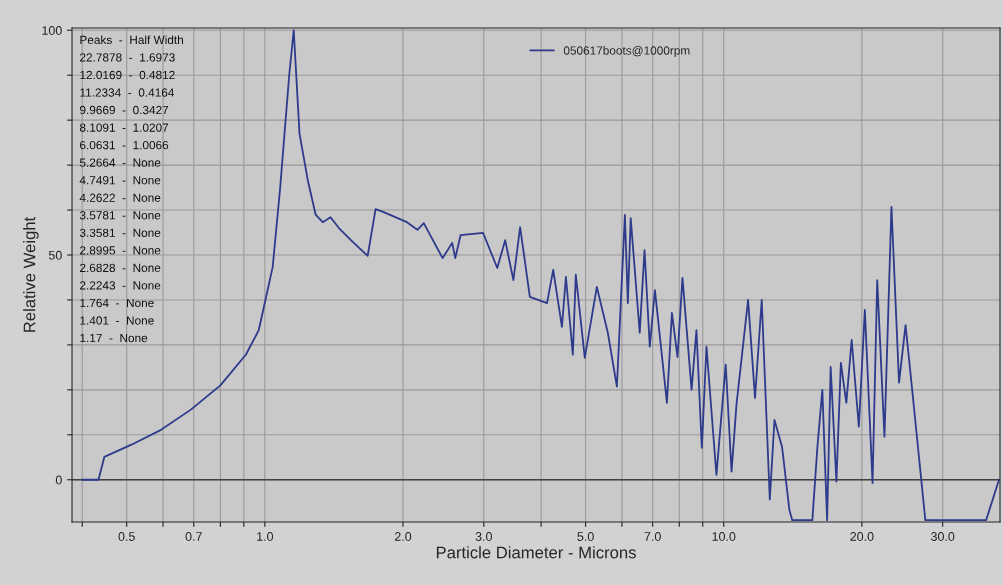  What do you see at coordinates (120, 162) in the screenshot?
I see `annotation: 5.2664 - None` at bounding box center [120, 162].